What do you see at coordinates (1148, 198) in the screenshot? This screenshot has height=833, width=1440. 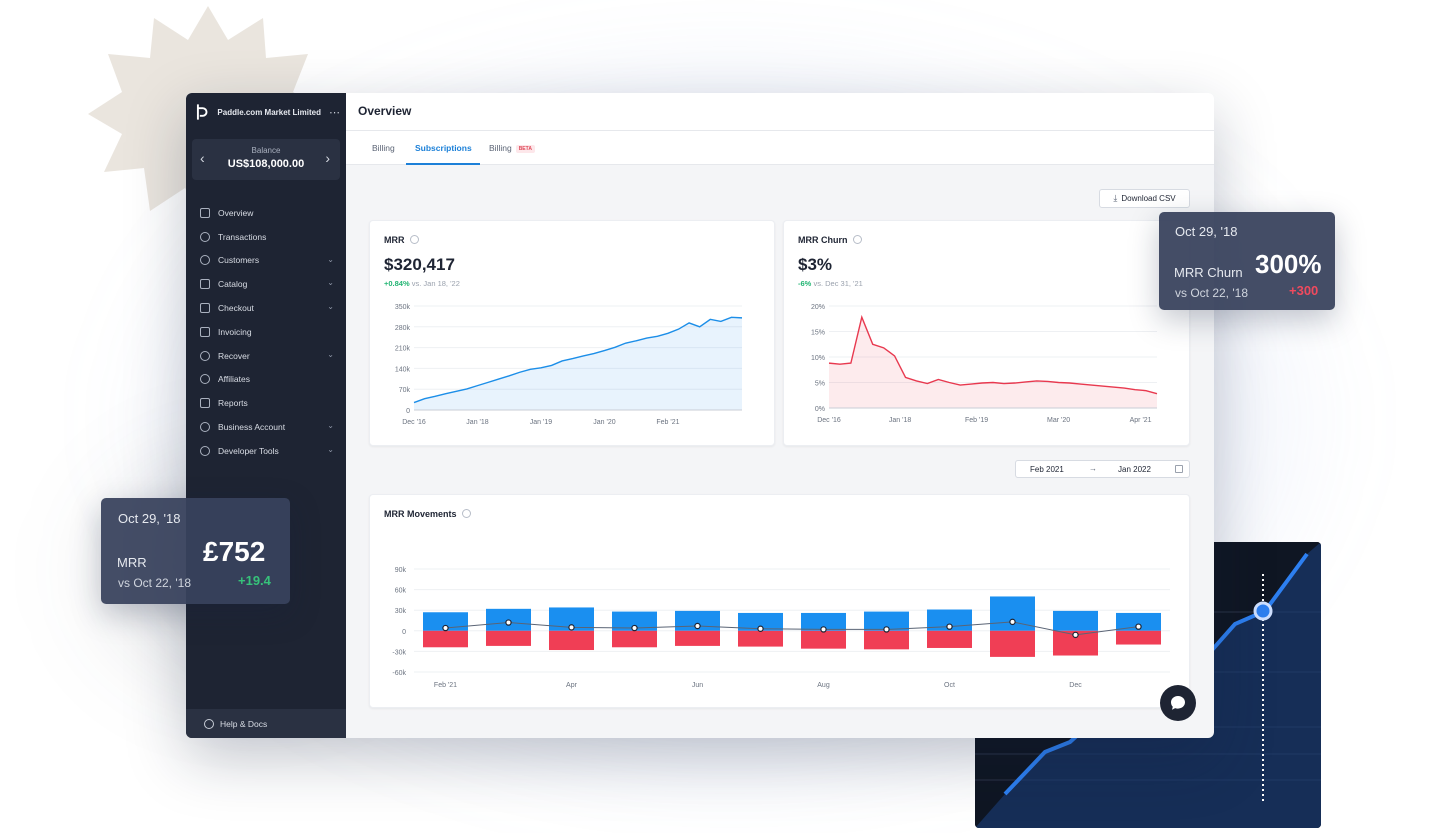 I see `download-label: Download CSV` at bounding box center [1148, 198].